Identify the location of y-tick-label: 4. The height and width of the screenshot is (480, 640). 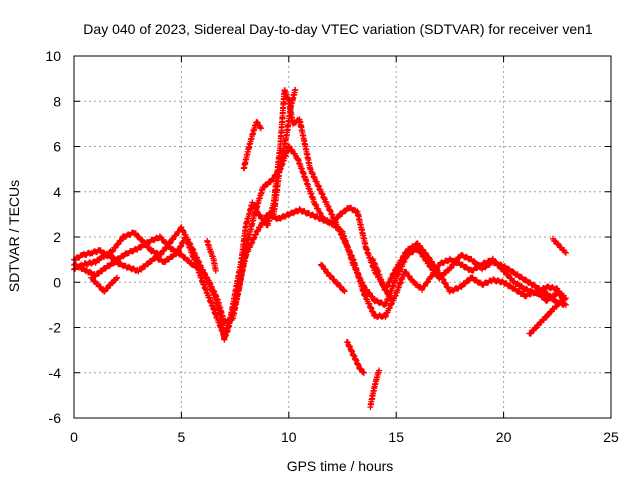
(57, 192).